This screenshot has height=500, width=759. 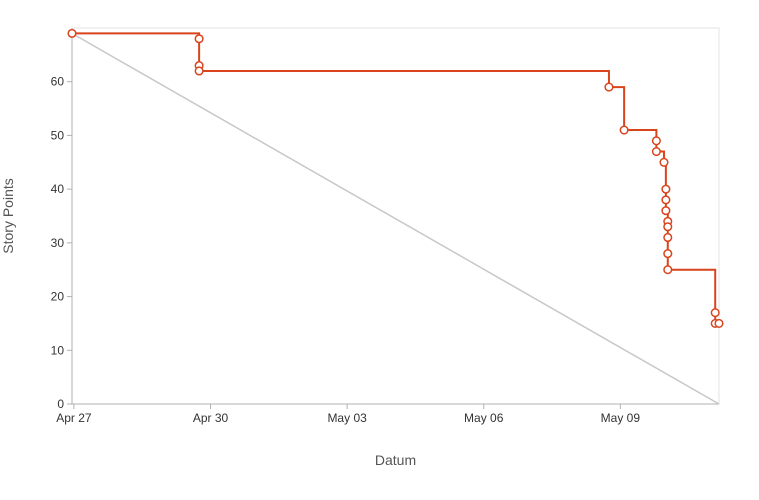 What do you see at coordinates (387, 414) in the screenshot?
I see `x-axis: Apr 27 Apr 30 May 03 May 06 May 09` at bounding box center [387, 414].